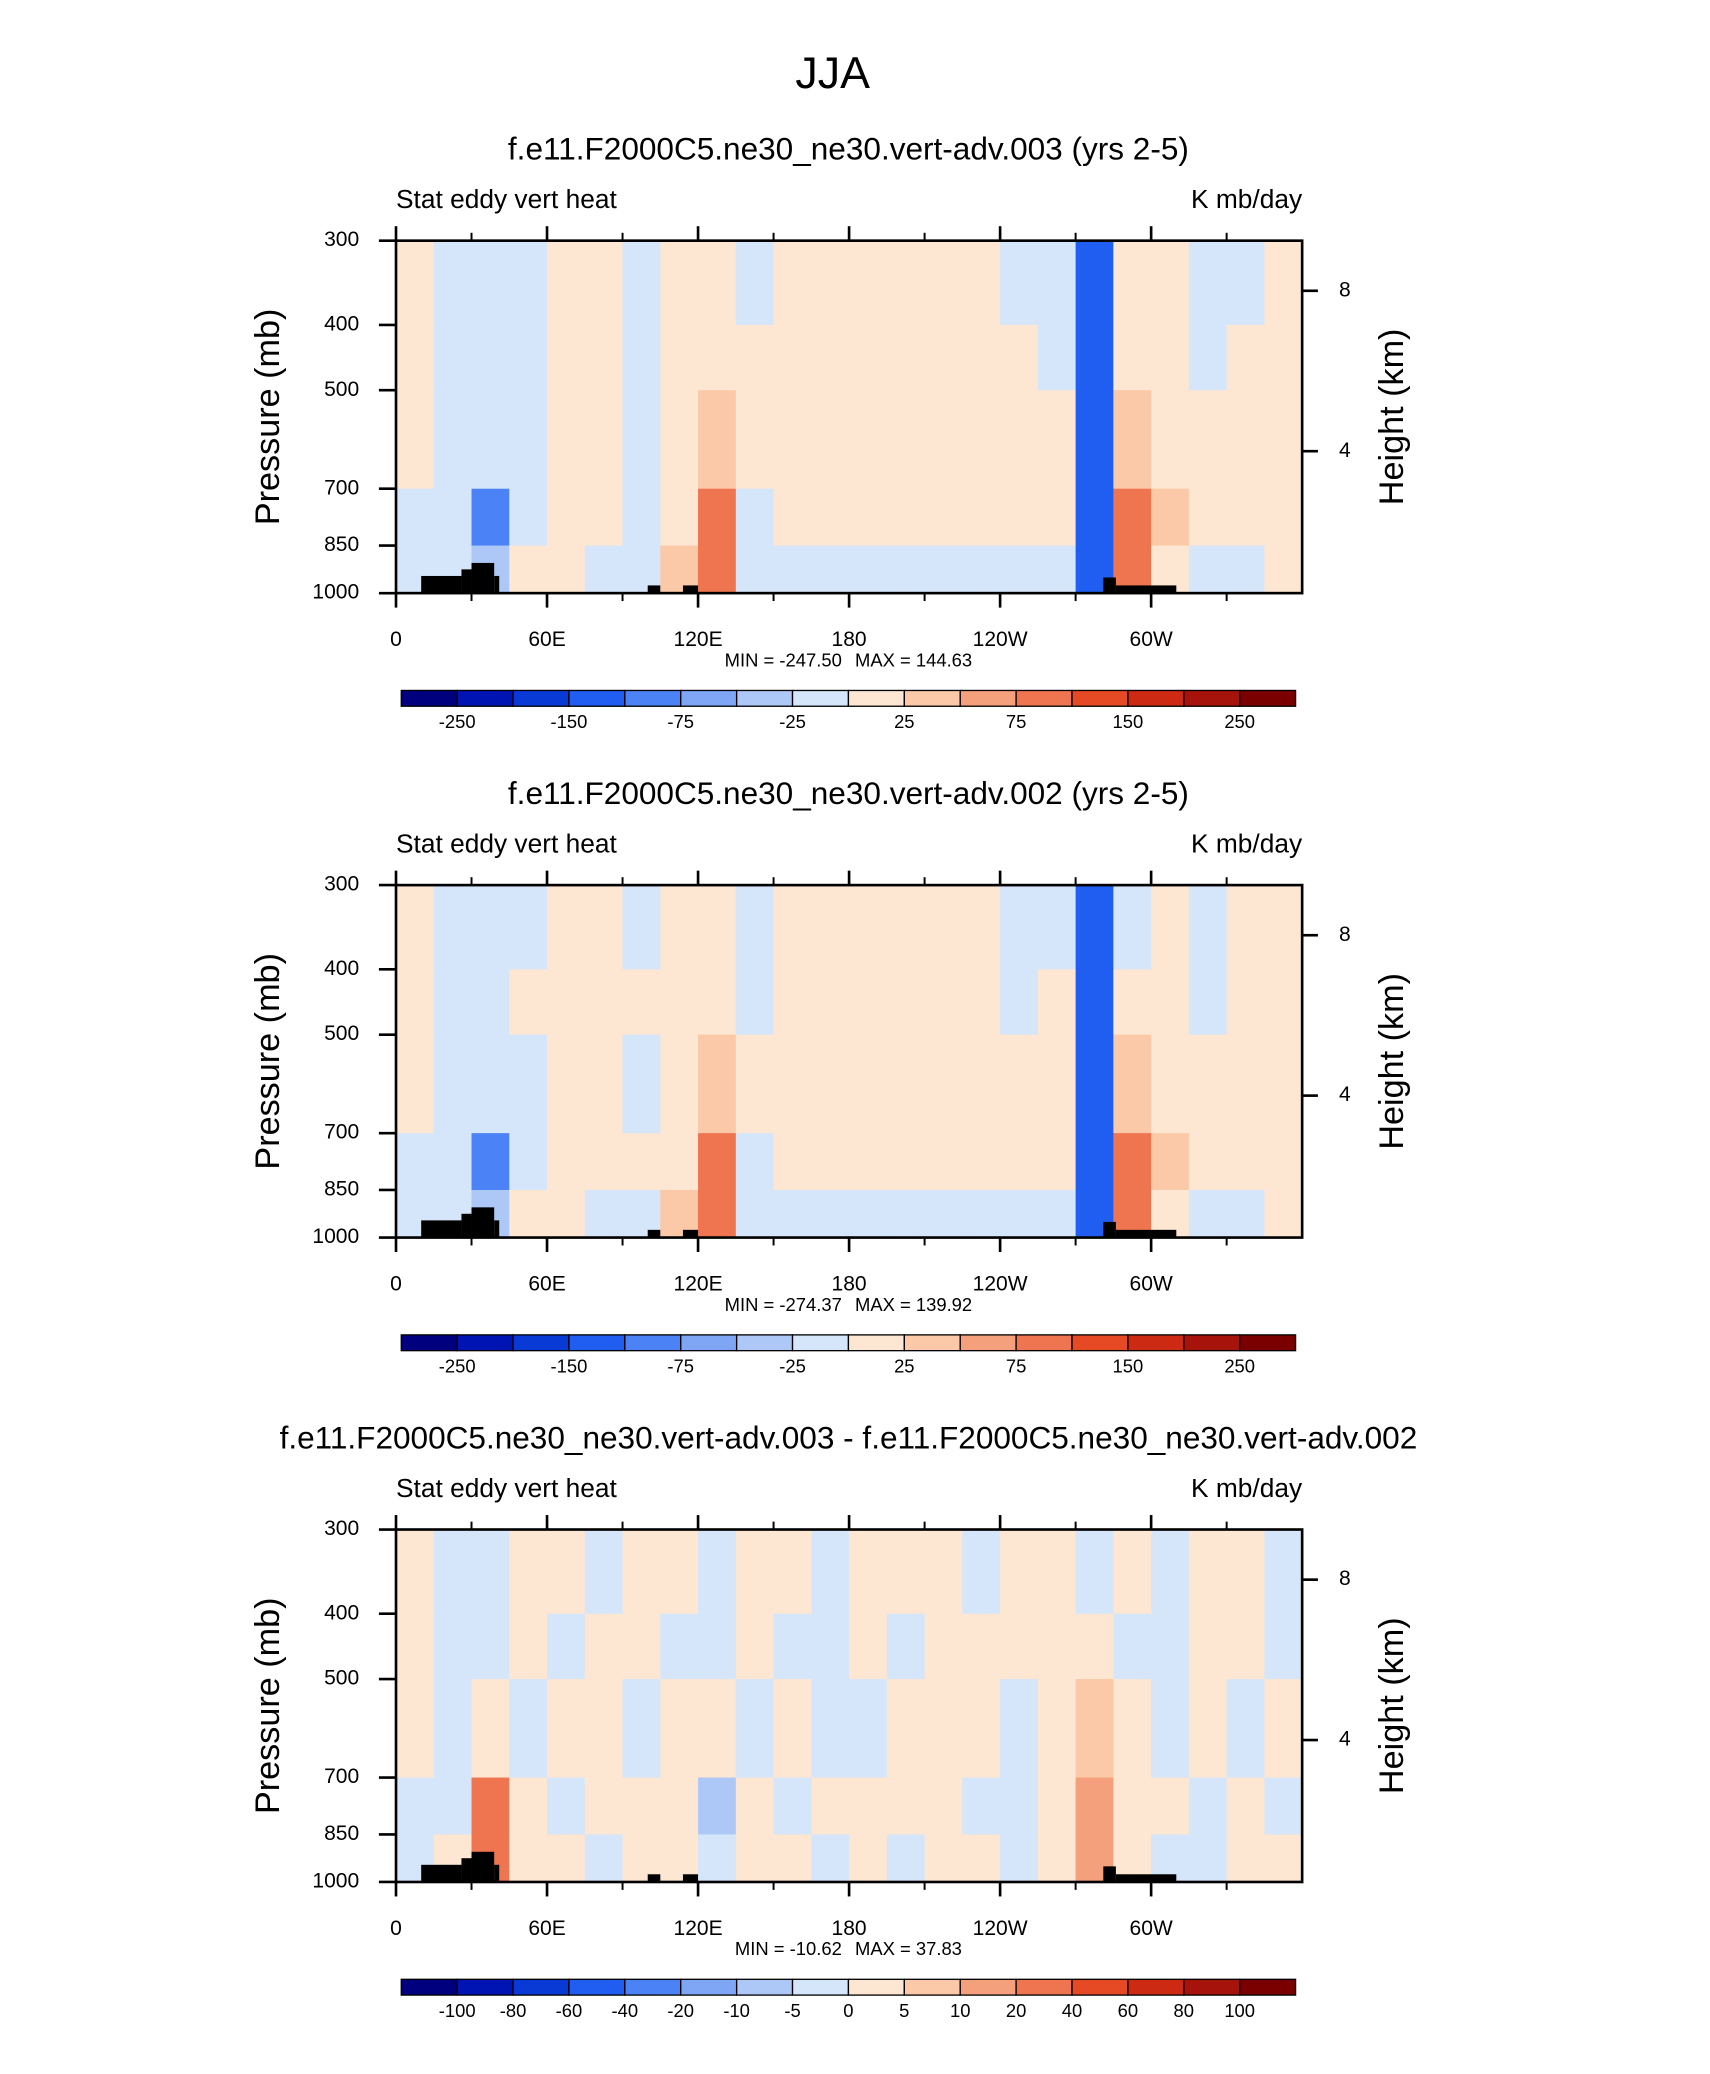 The height and width of the screenshot is (2074, 1710). Describe the element at coordinates (341, 239) in the screenshot. I see `y-tick-label: 300` at that location.